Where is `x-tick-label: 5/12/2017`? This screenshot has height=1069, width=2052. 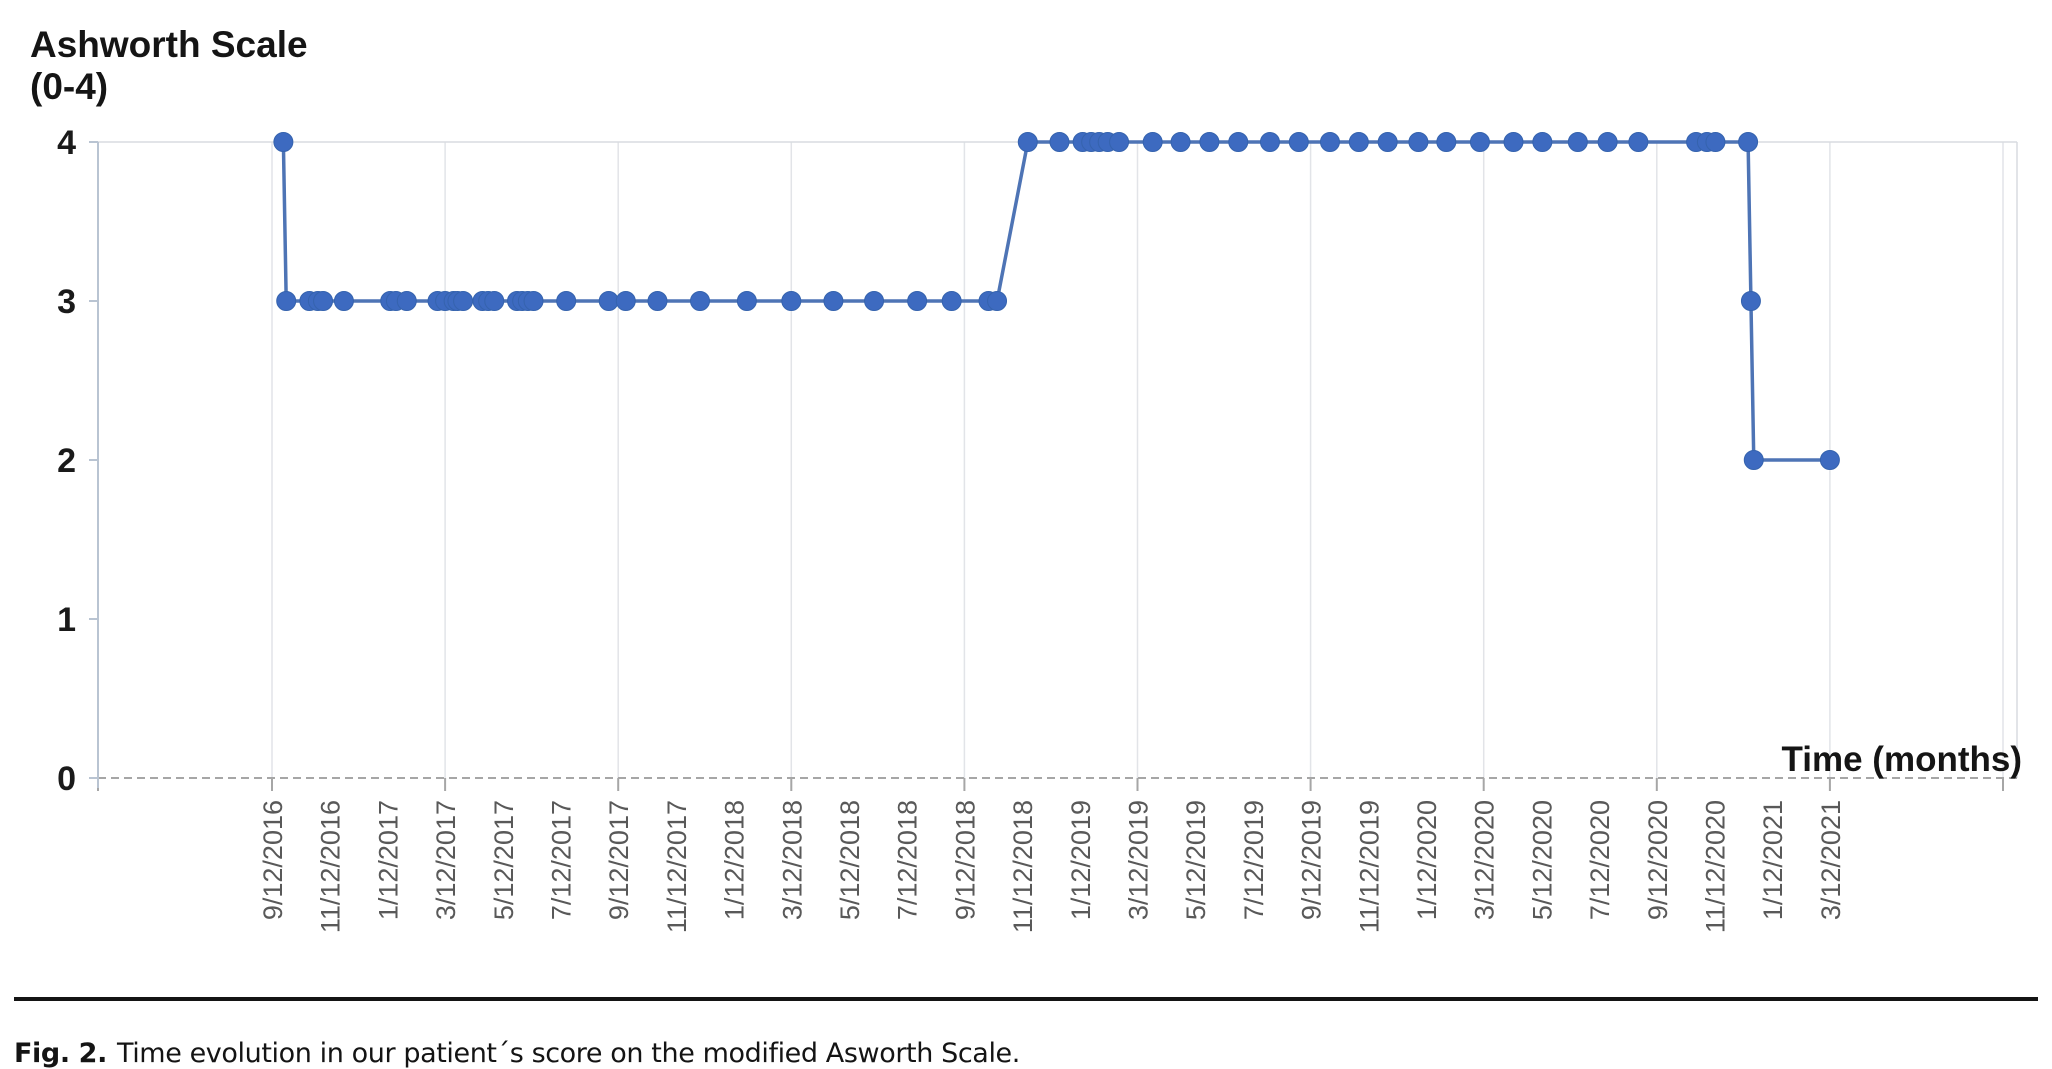
x-tick-label: 5/12/2017 is located at coordinates (504, 860).